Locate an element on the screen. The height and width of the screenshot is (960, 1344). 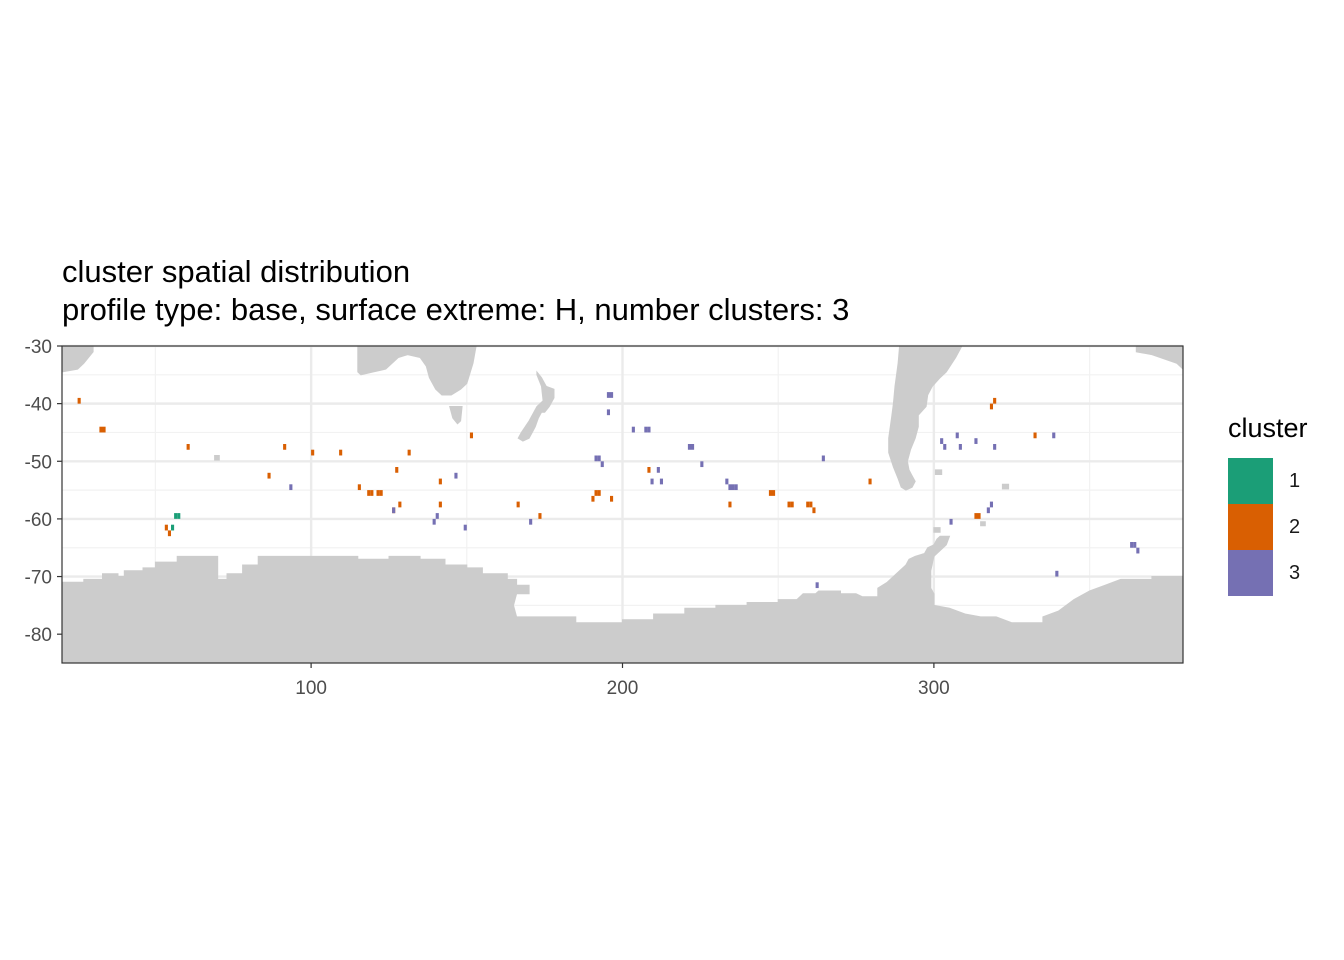
new-zealand-land is located at coordinates (536, 406).